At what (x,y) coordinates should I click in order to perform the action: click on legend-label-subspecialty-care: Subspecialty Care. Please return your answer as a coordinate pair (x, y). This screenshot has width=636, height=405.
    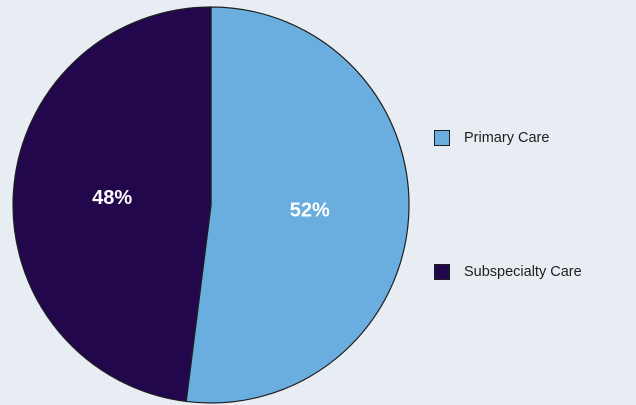
    Looking at the image, I should click on (523, 272).